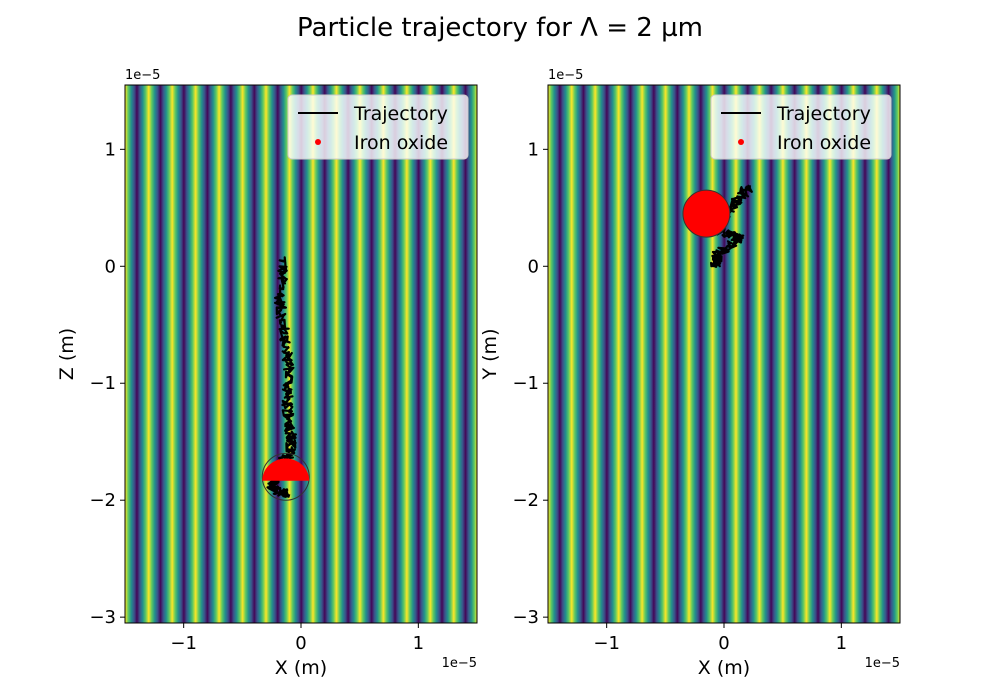 This screenshot has height=700, width=1000. What do you see at coordinates (67, 354) in the screenshot?
I see `y-axis-label: Z (m)` at bounding box center [67, 354].